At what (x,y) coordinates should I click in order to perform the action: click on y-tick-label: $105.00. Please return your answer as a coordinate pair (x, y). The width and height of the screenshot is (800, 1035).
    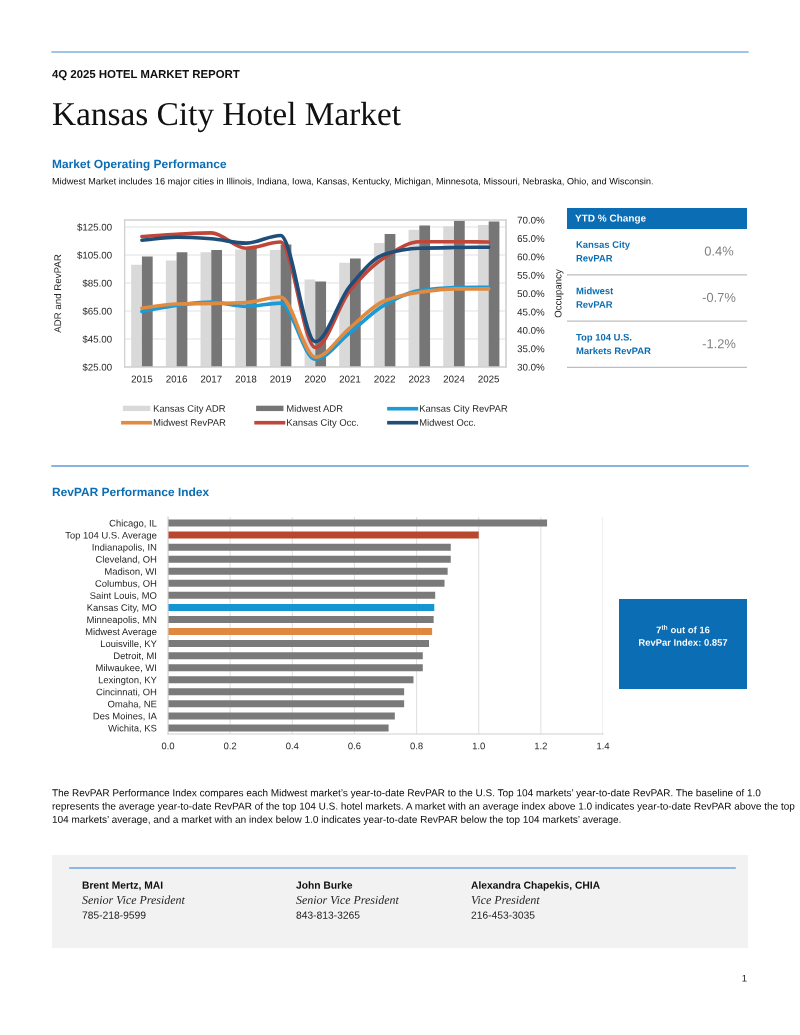
    Looking at the image, I should click on (94, 255).